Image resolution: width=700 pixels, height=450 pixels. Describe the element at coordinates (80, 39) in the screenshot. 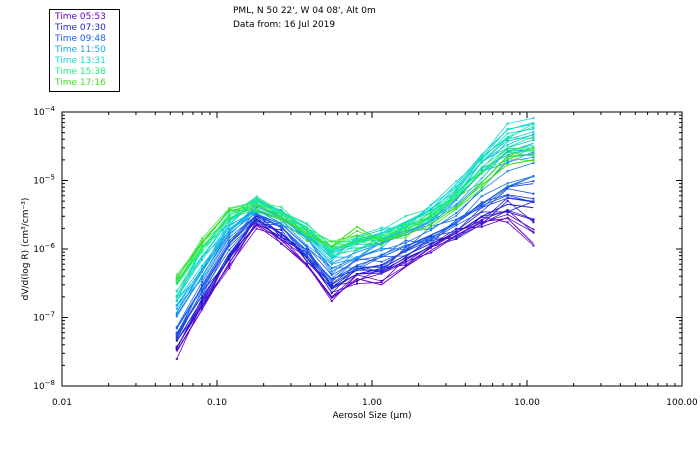

I see `legend-entry: Time 09:48` at that location.